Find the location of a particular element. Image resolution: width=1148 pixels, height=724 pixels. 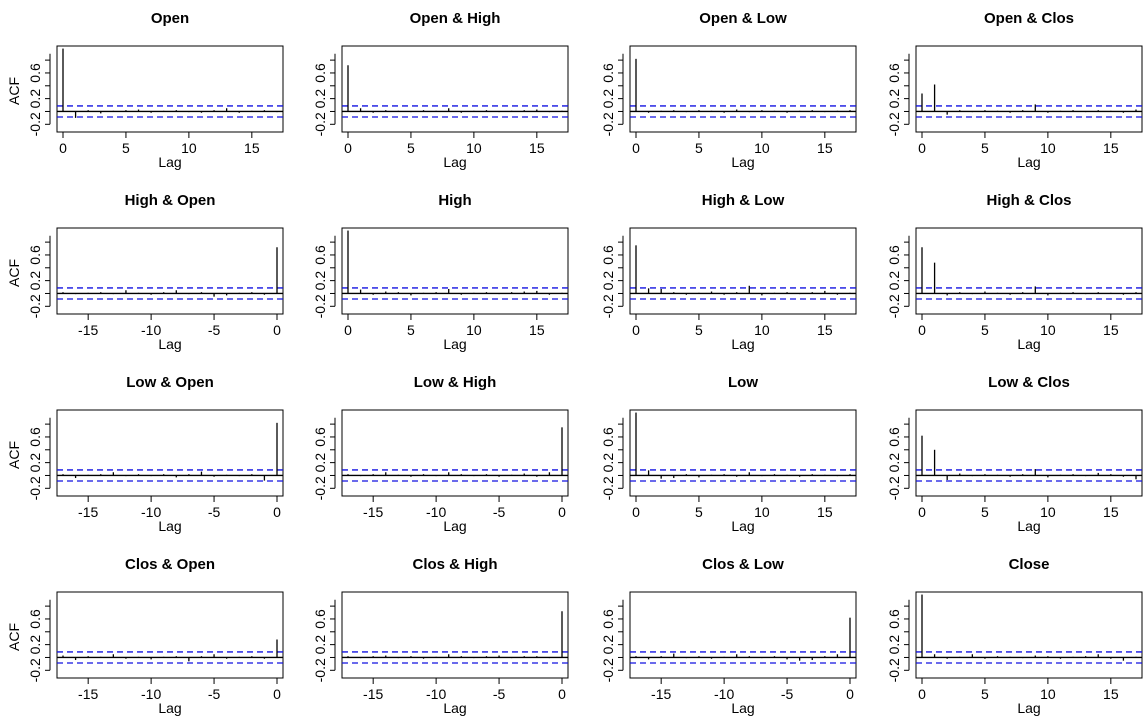

acf-panel: Low & Open -15 -10 -5 0 Lag -0.2 0.2 0.6 ACF is located at coordinates (145, 454).